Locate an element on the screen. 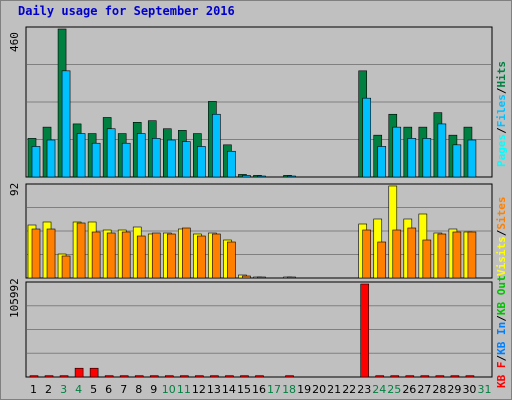 This screenshot has width=512, height=400. legend-visits: Visits/Sites is located at coordinates (501, 237).